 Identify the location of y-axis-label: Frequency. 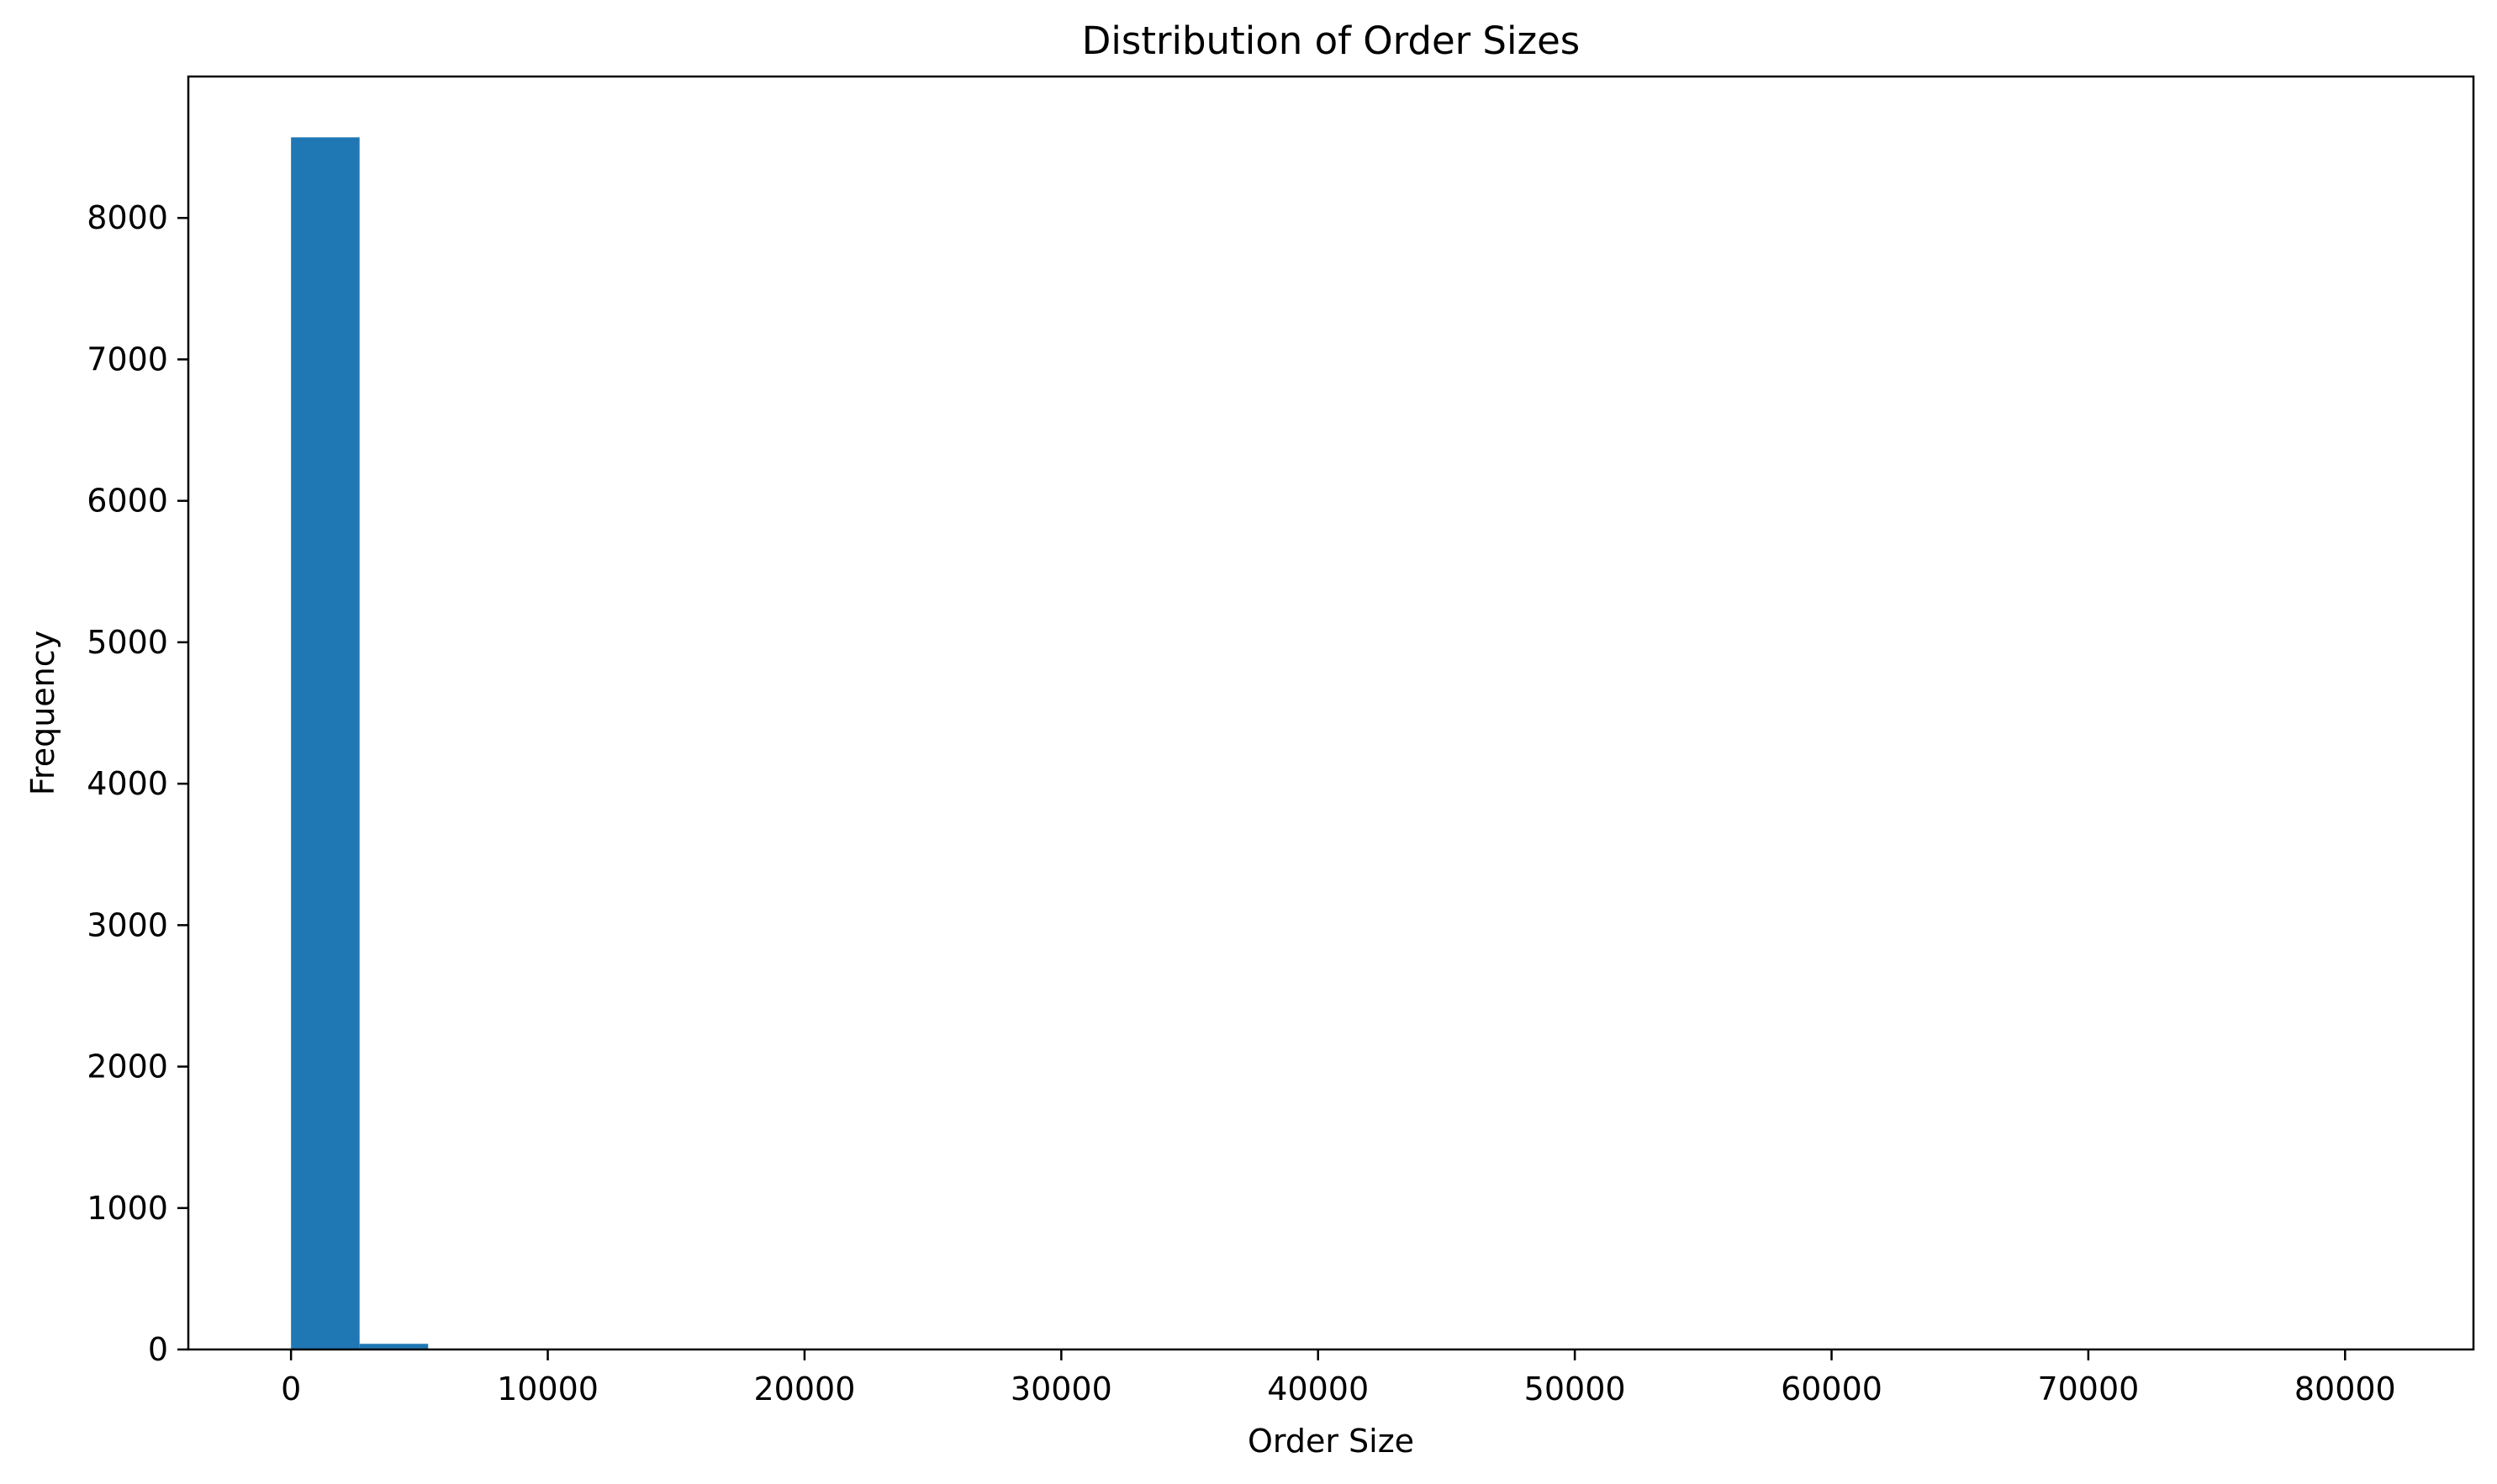
(42, 713).